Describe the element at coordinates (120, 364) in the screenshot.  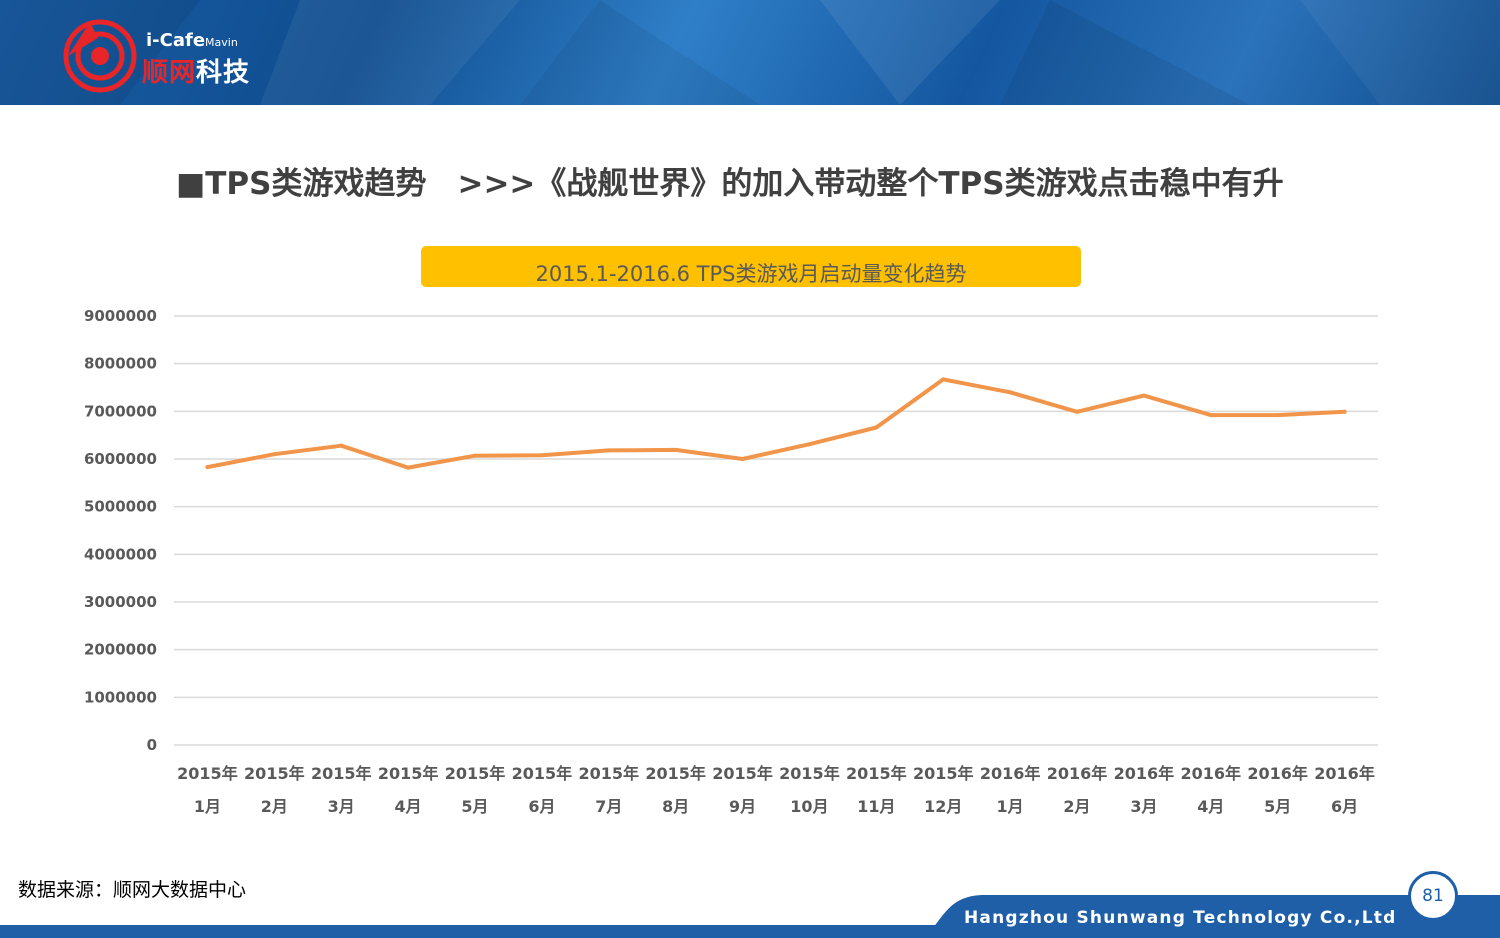
I see `y-tick-label: 8000000` at that location.